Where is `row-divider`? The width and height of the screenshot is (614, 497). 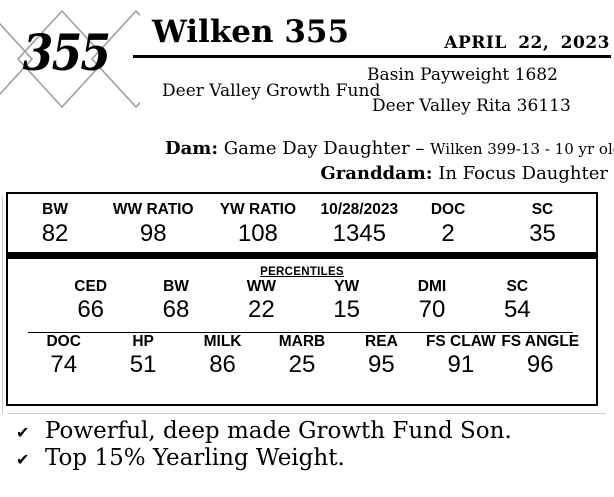
row-divider is located at coordinates (300, 332).